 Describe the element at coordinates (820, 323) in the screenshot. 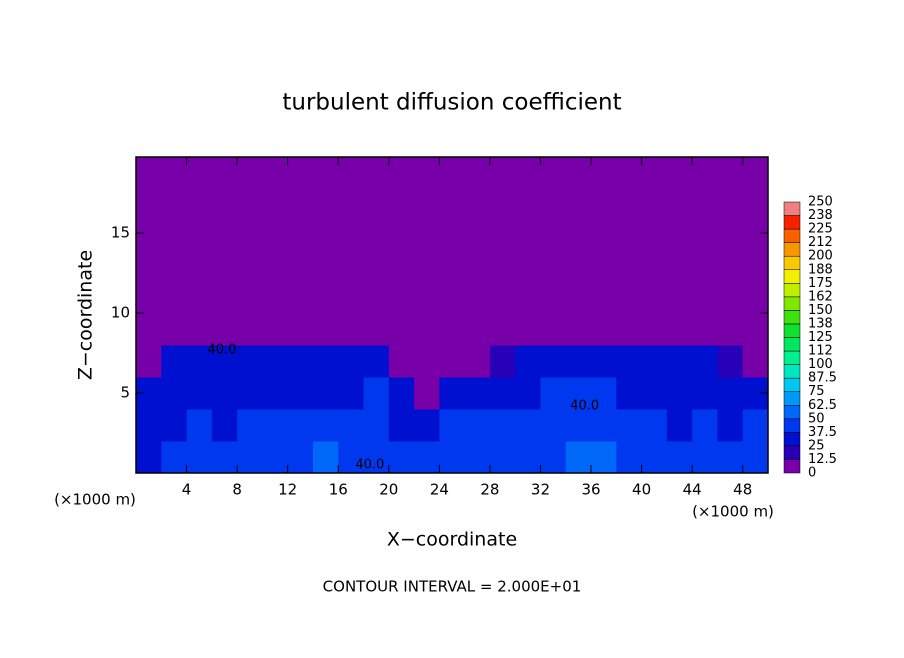

I see `colorbar-label: 138` at that location.